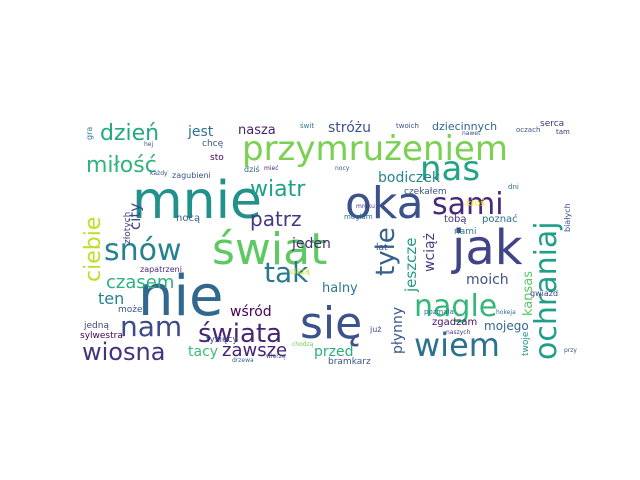 The width and height of the screenshot is (640, 480). I want to click on cloud-word: halny, so click(340, 288).